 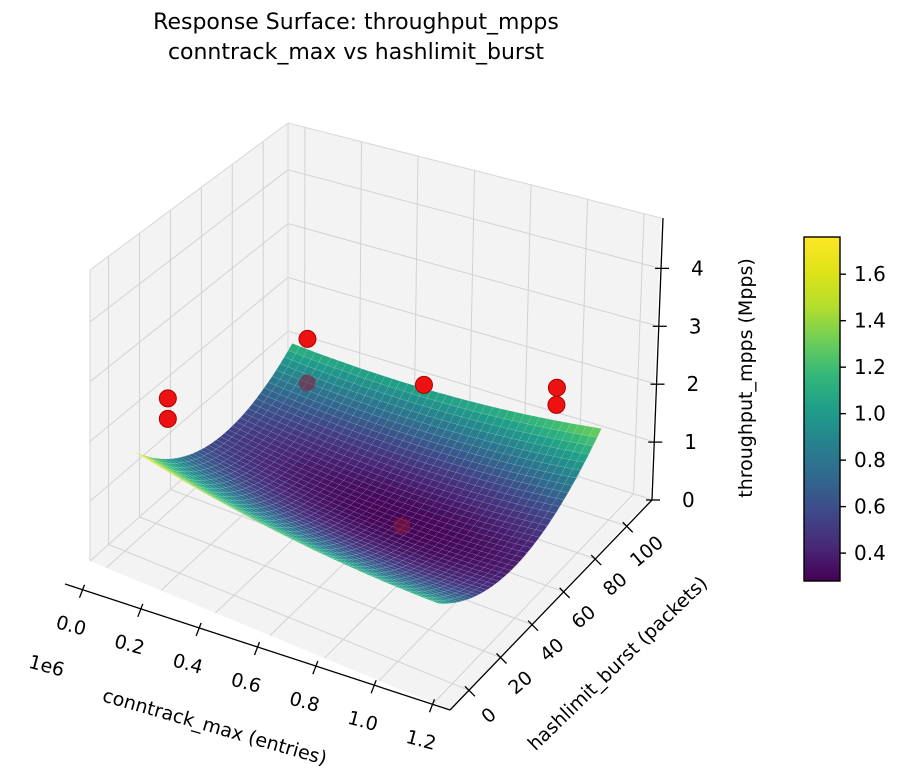 What do you see at coordinates (844, 409) in the screenshot?
I see `colorbar: 0.4 0.6 0.8 1.0 1.2 1.4 1.6` at bounding box center [844, 409].